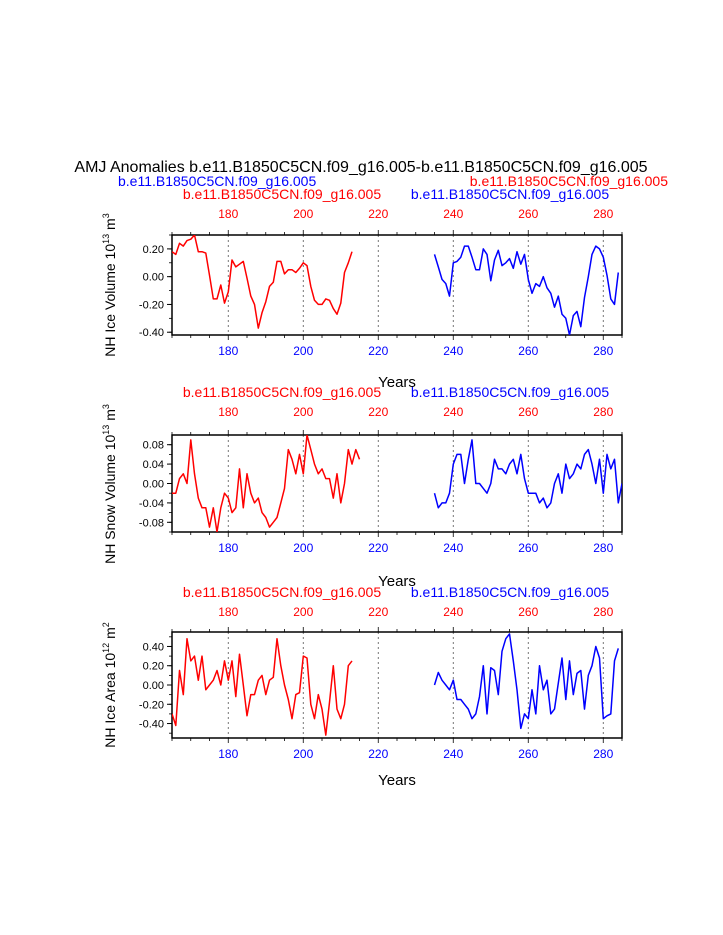  What do you see at coordinates (153, 446) in the screenshot?
I see `y-tick-label: 0.08` at bounding box center [153, 446].